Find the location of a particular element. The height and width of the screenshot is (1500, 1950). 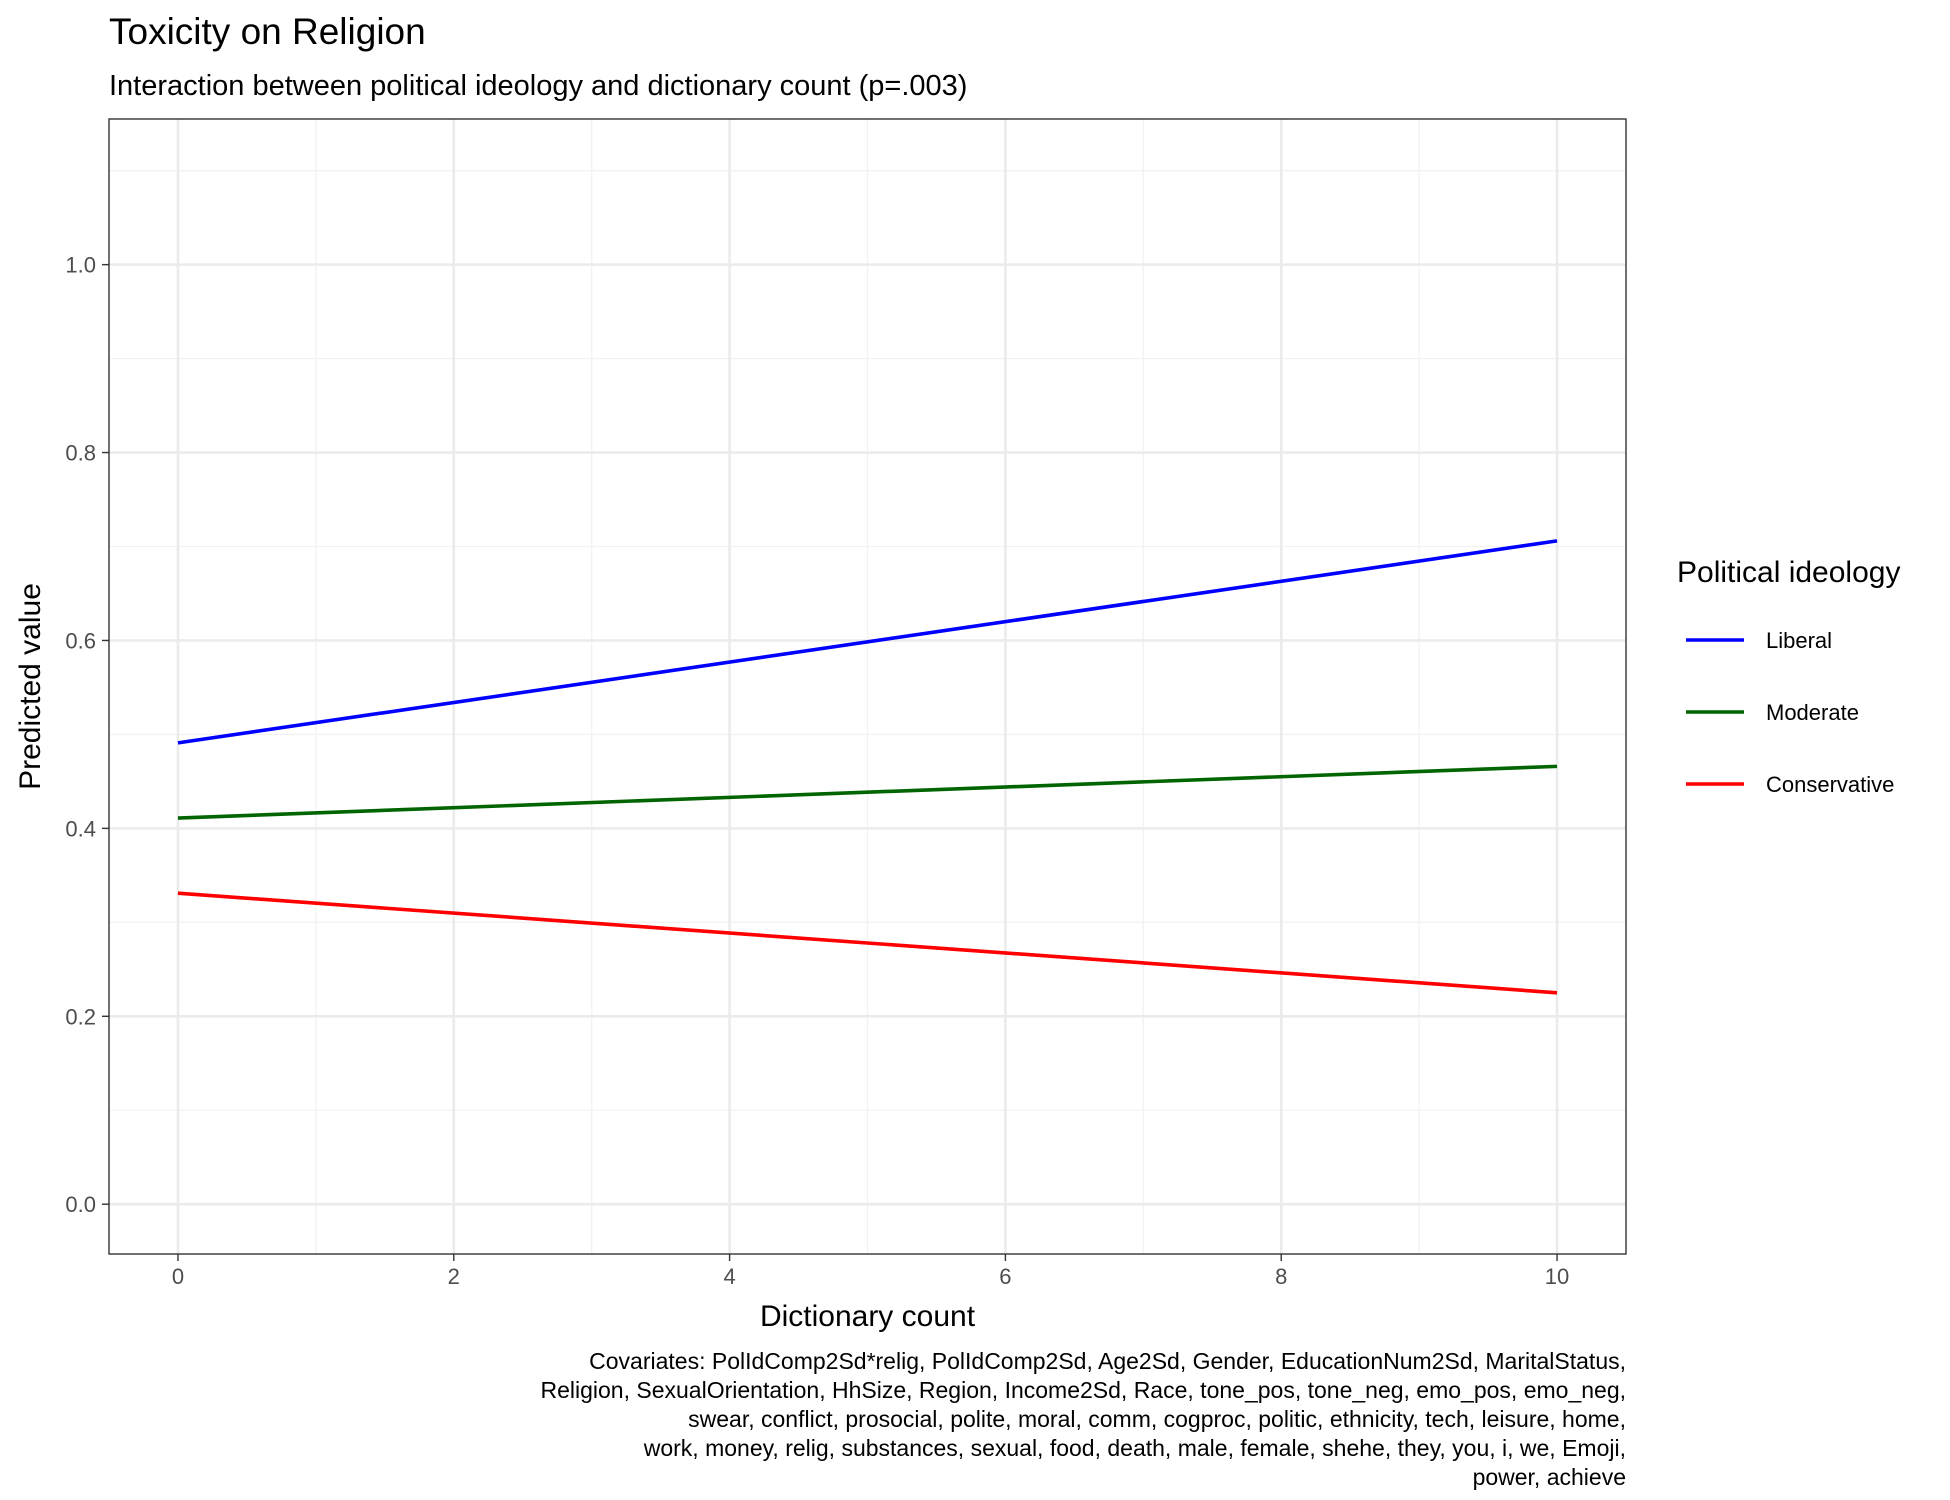

y-tick-label: 0.8 is located at coordinates (80, 453).